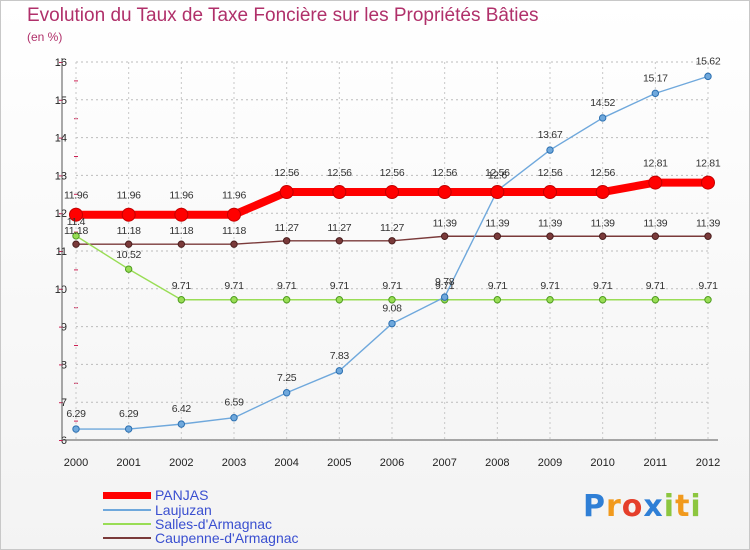  What do you see at coordinates (655, 78) in the screenshot?
I see `data-label-laujuzan: 15.17` at bounding box center [655, 78].